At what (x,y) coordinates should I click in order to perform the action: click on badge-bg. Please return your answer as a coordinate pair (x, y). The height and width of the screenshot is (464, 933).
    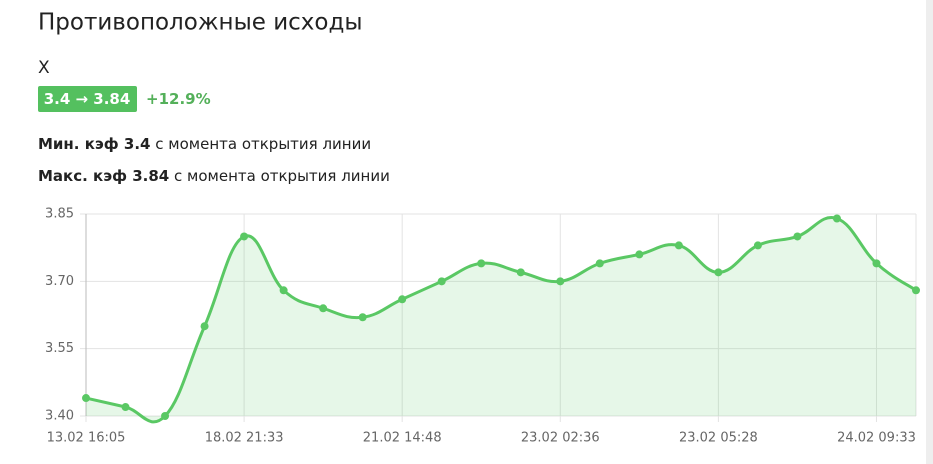
    Looking at the image, I should click on (87, 99).